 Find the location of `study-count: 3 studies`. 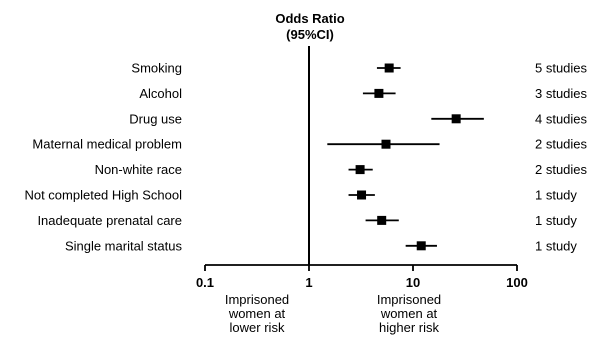

study-count: 3 studies is located at coordinates (561, 93).